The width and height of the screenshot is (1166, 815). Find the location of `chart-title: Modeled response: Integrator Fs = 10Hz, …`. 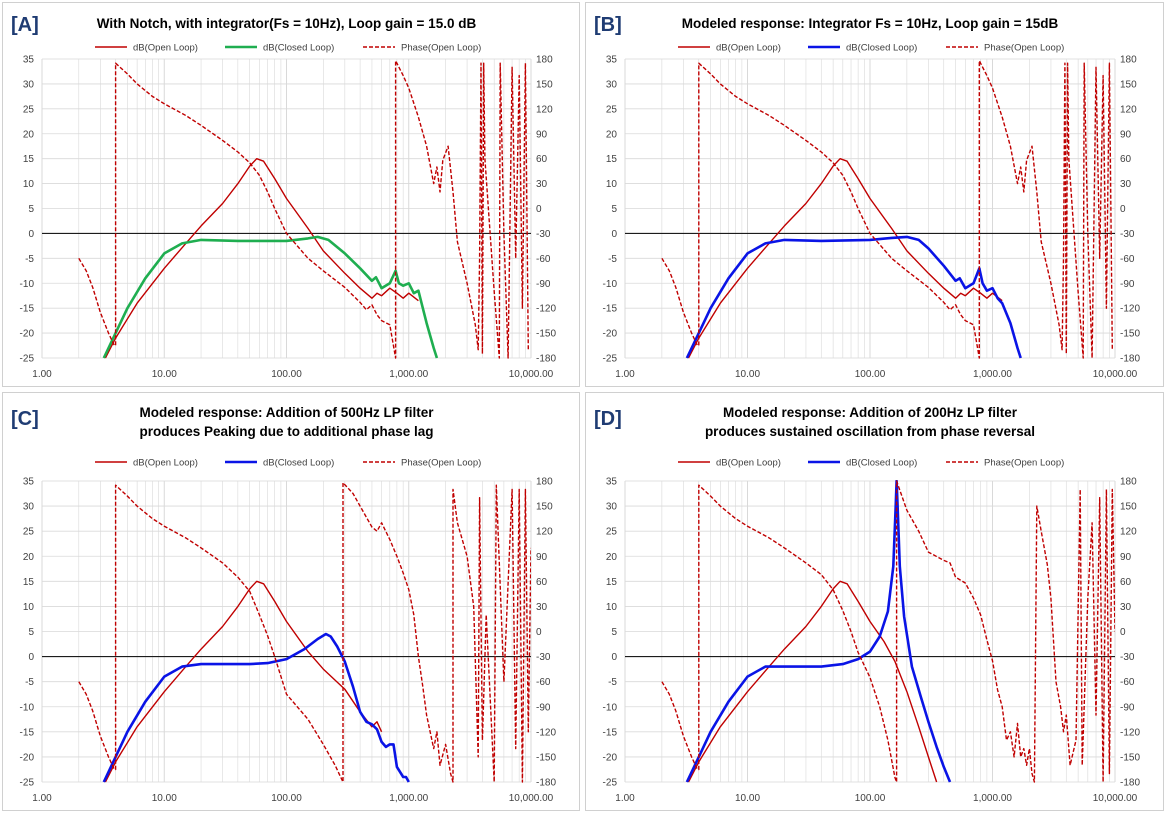

chart-title: Modeled response: Integrator Fs = 10Hz, … is located at coordinates (870, 23).